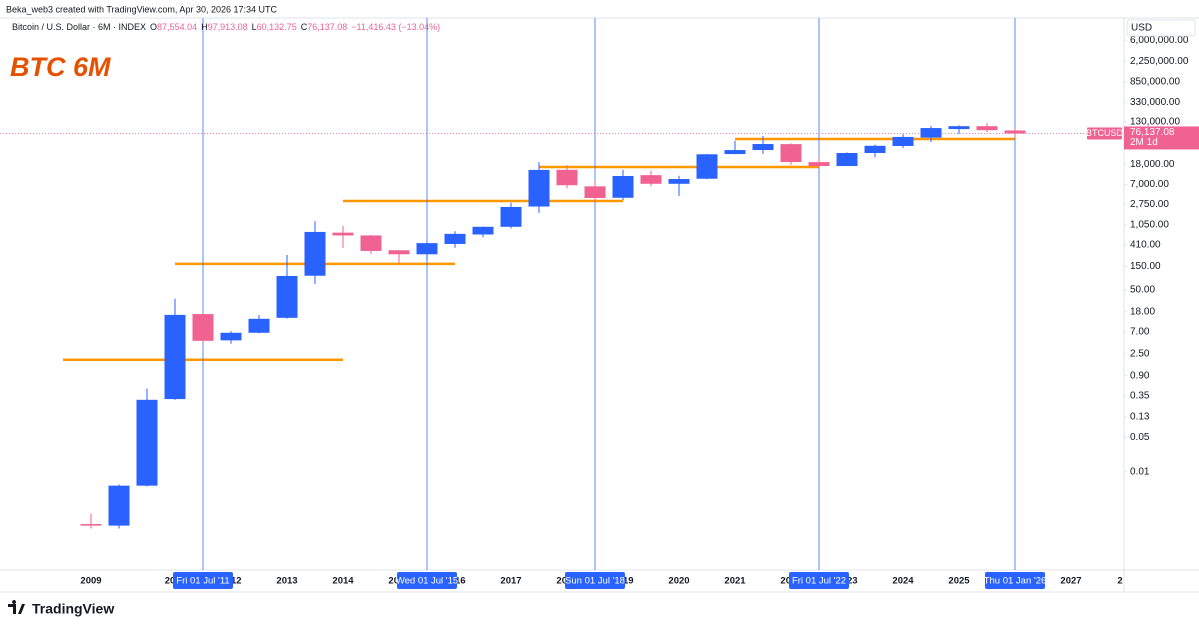  I want to click on y-tick-label: 2,750.00, so click(1149, 204).